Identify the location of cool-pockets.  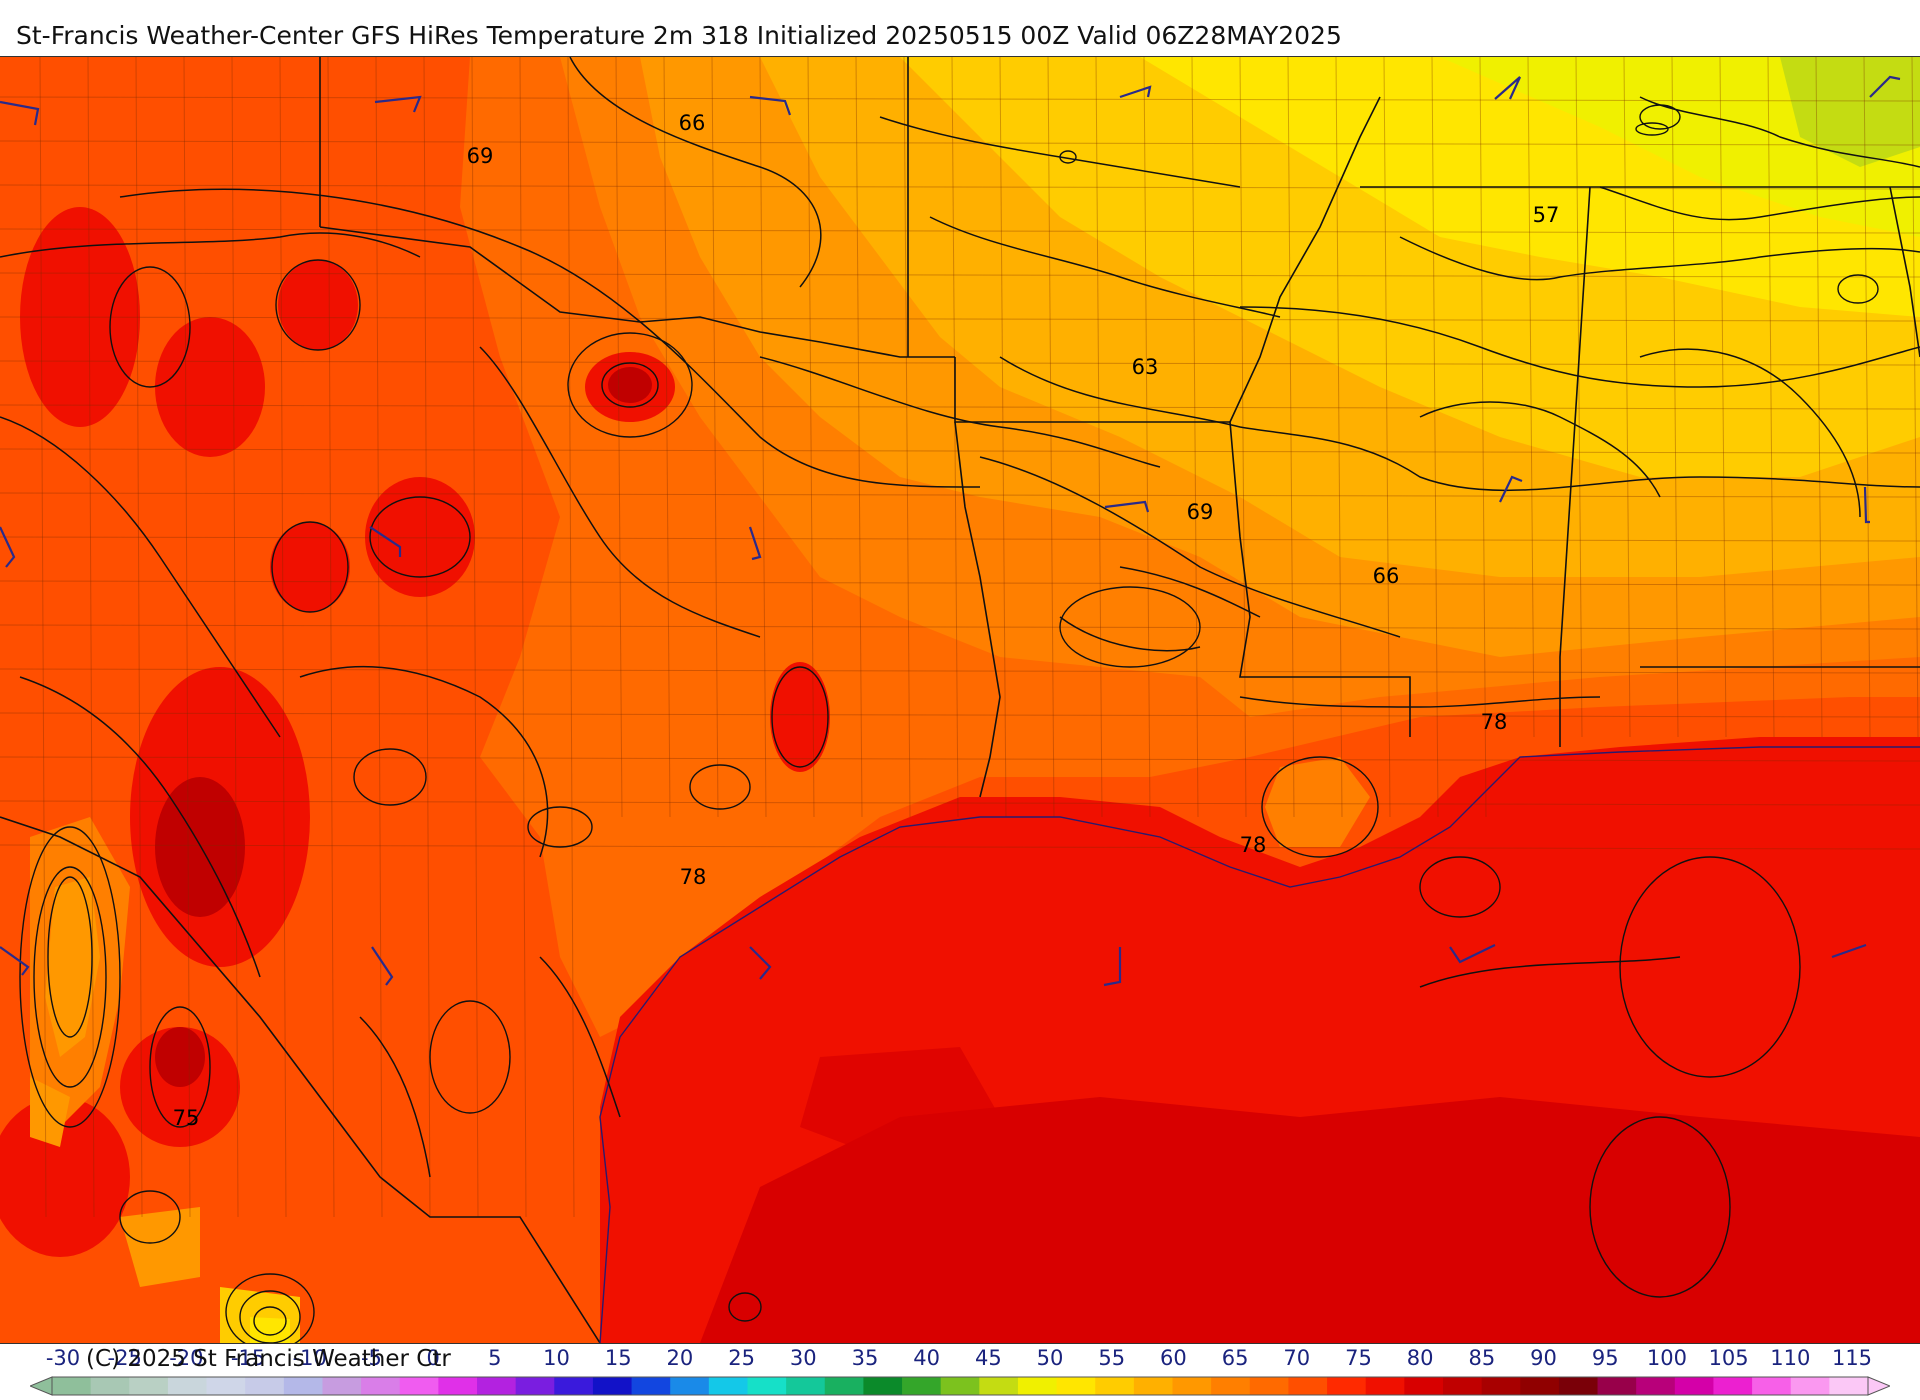
(165, 1080).